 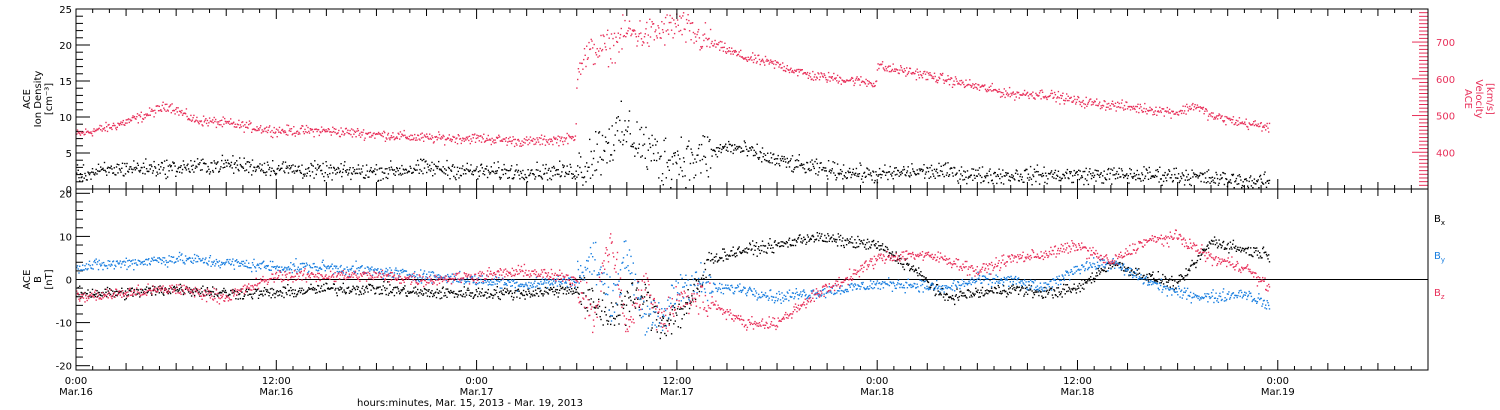 What do you see at coordinates (38, 99) in the screenshot?
I see `left-axis-label: ACE Ion Density [cm⁻³]` at bounding box center [38, 99].